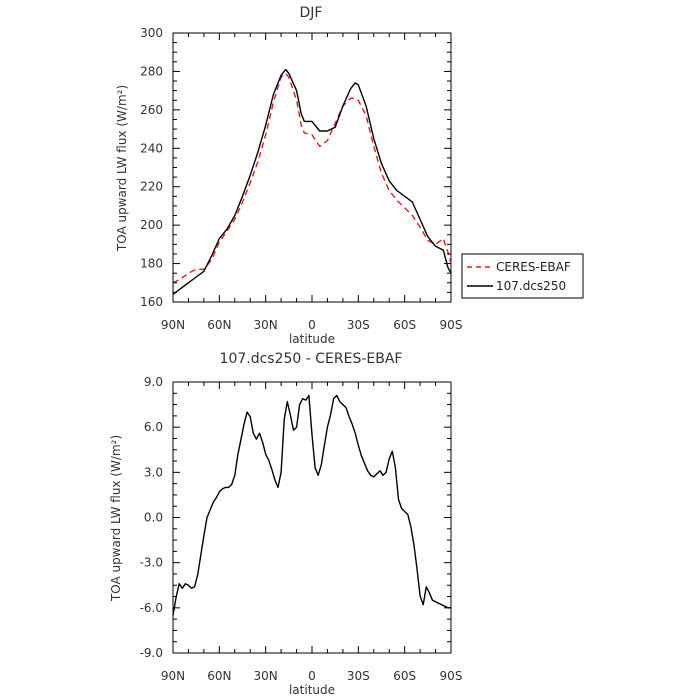  What do you see at coordinates (266, 676) in the screenshot?
I see `bottom-chart-x-tick-label: 30N` at bounding box center [266, 676].